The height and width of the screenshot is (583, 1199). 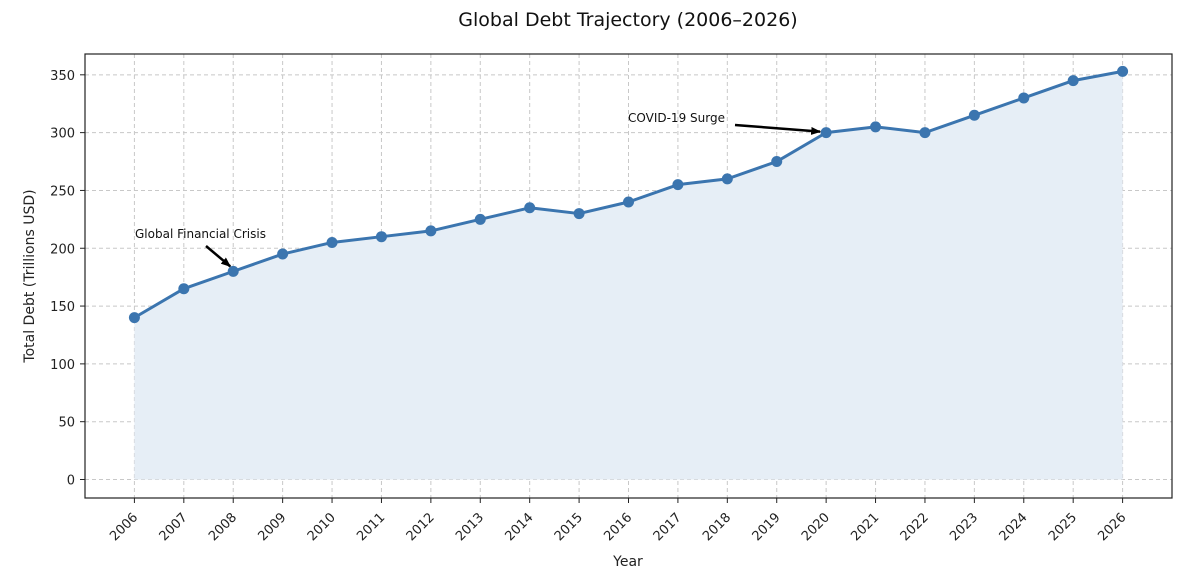 What do you see at coordinates (200, 234) in the screenshot?
I see `annotation-financial-crisis: Global Financial Crisis` at bounding box center [200, 234].